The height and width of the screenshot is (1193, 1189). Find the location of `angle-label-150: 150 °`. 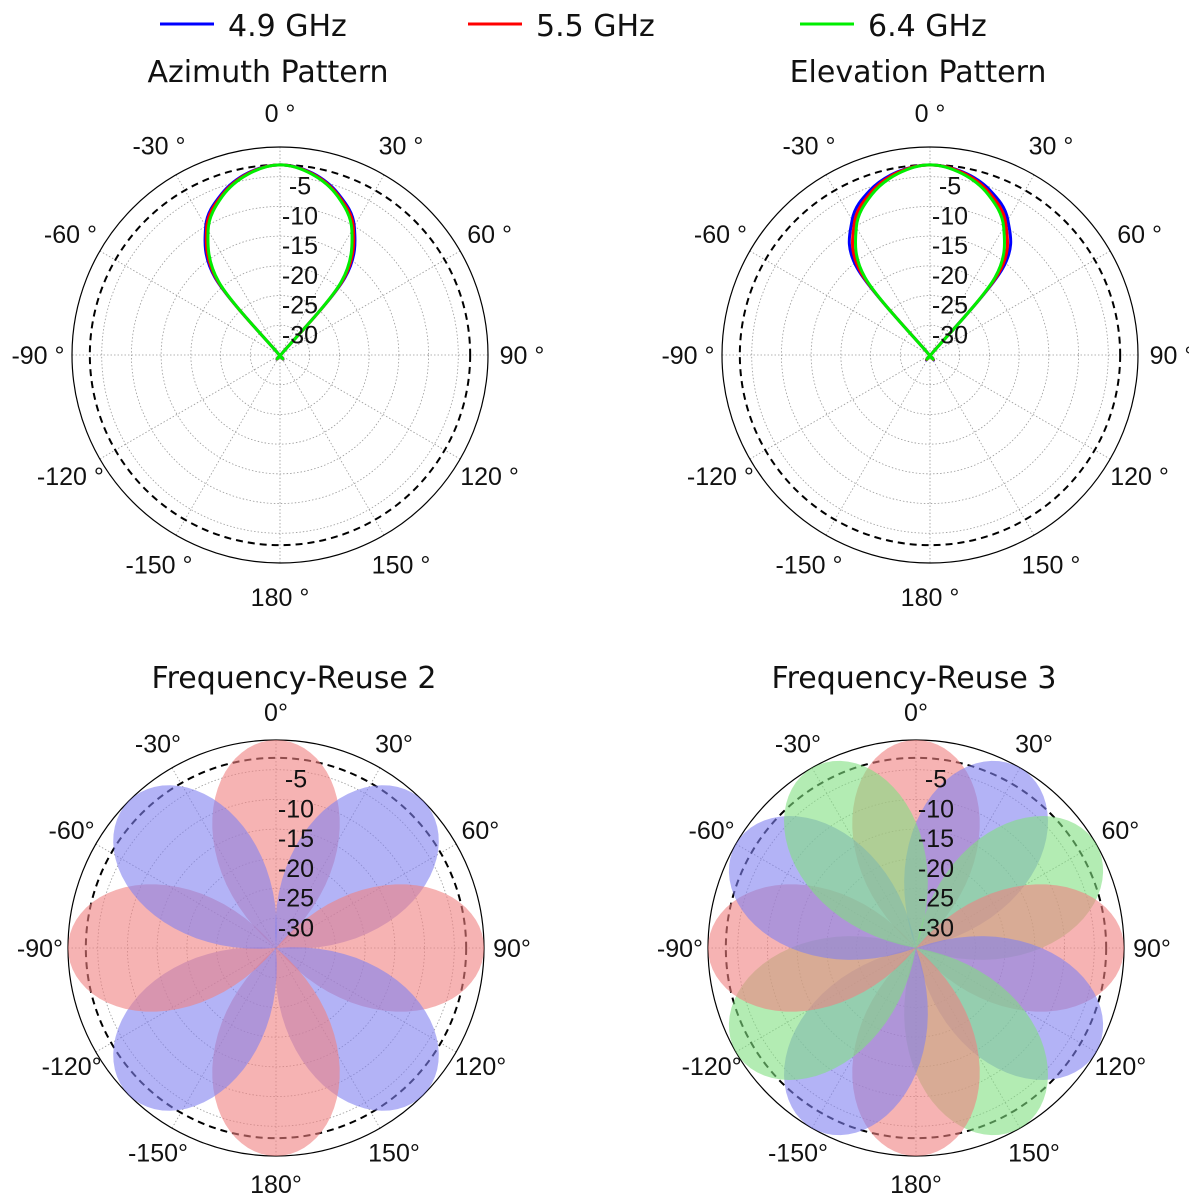

angle-label-150: 150 ° is located at coordinates (401, 566).